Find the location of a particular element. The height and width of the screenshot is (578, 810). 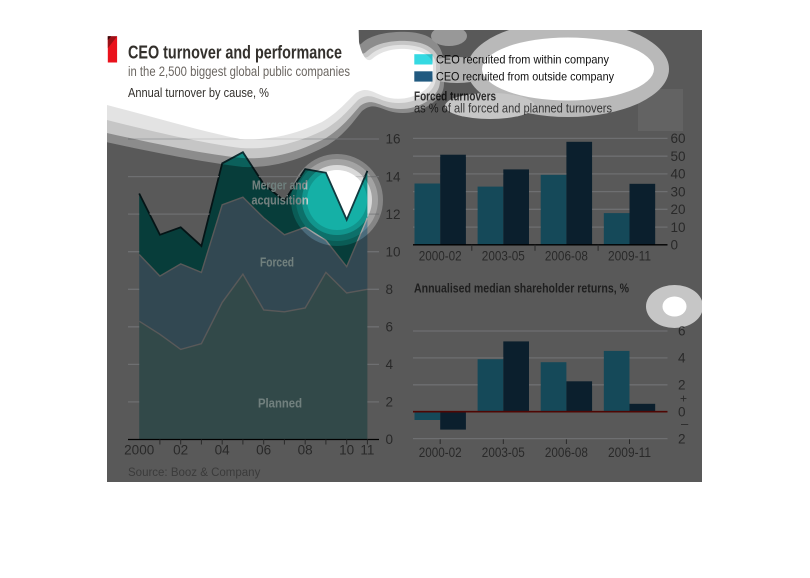

svg-text: acquisition is located at coordinates (280, 201).